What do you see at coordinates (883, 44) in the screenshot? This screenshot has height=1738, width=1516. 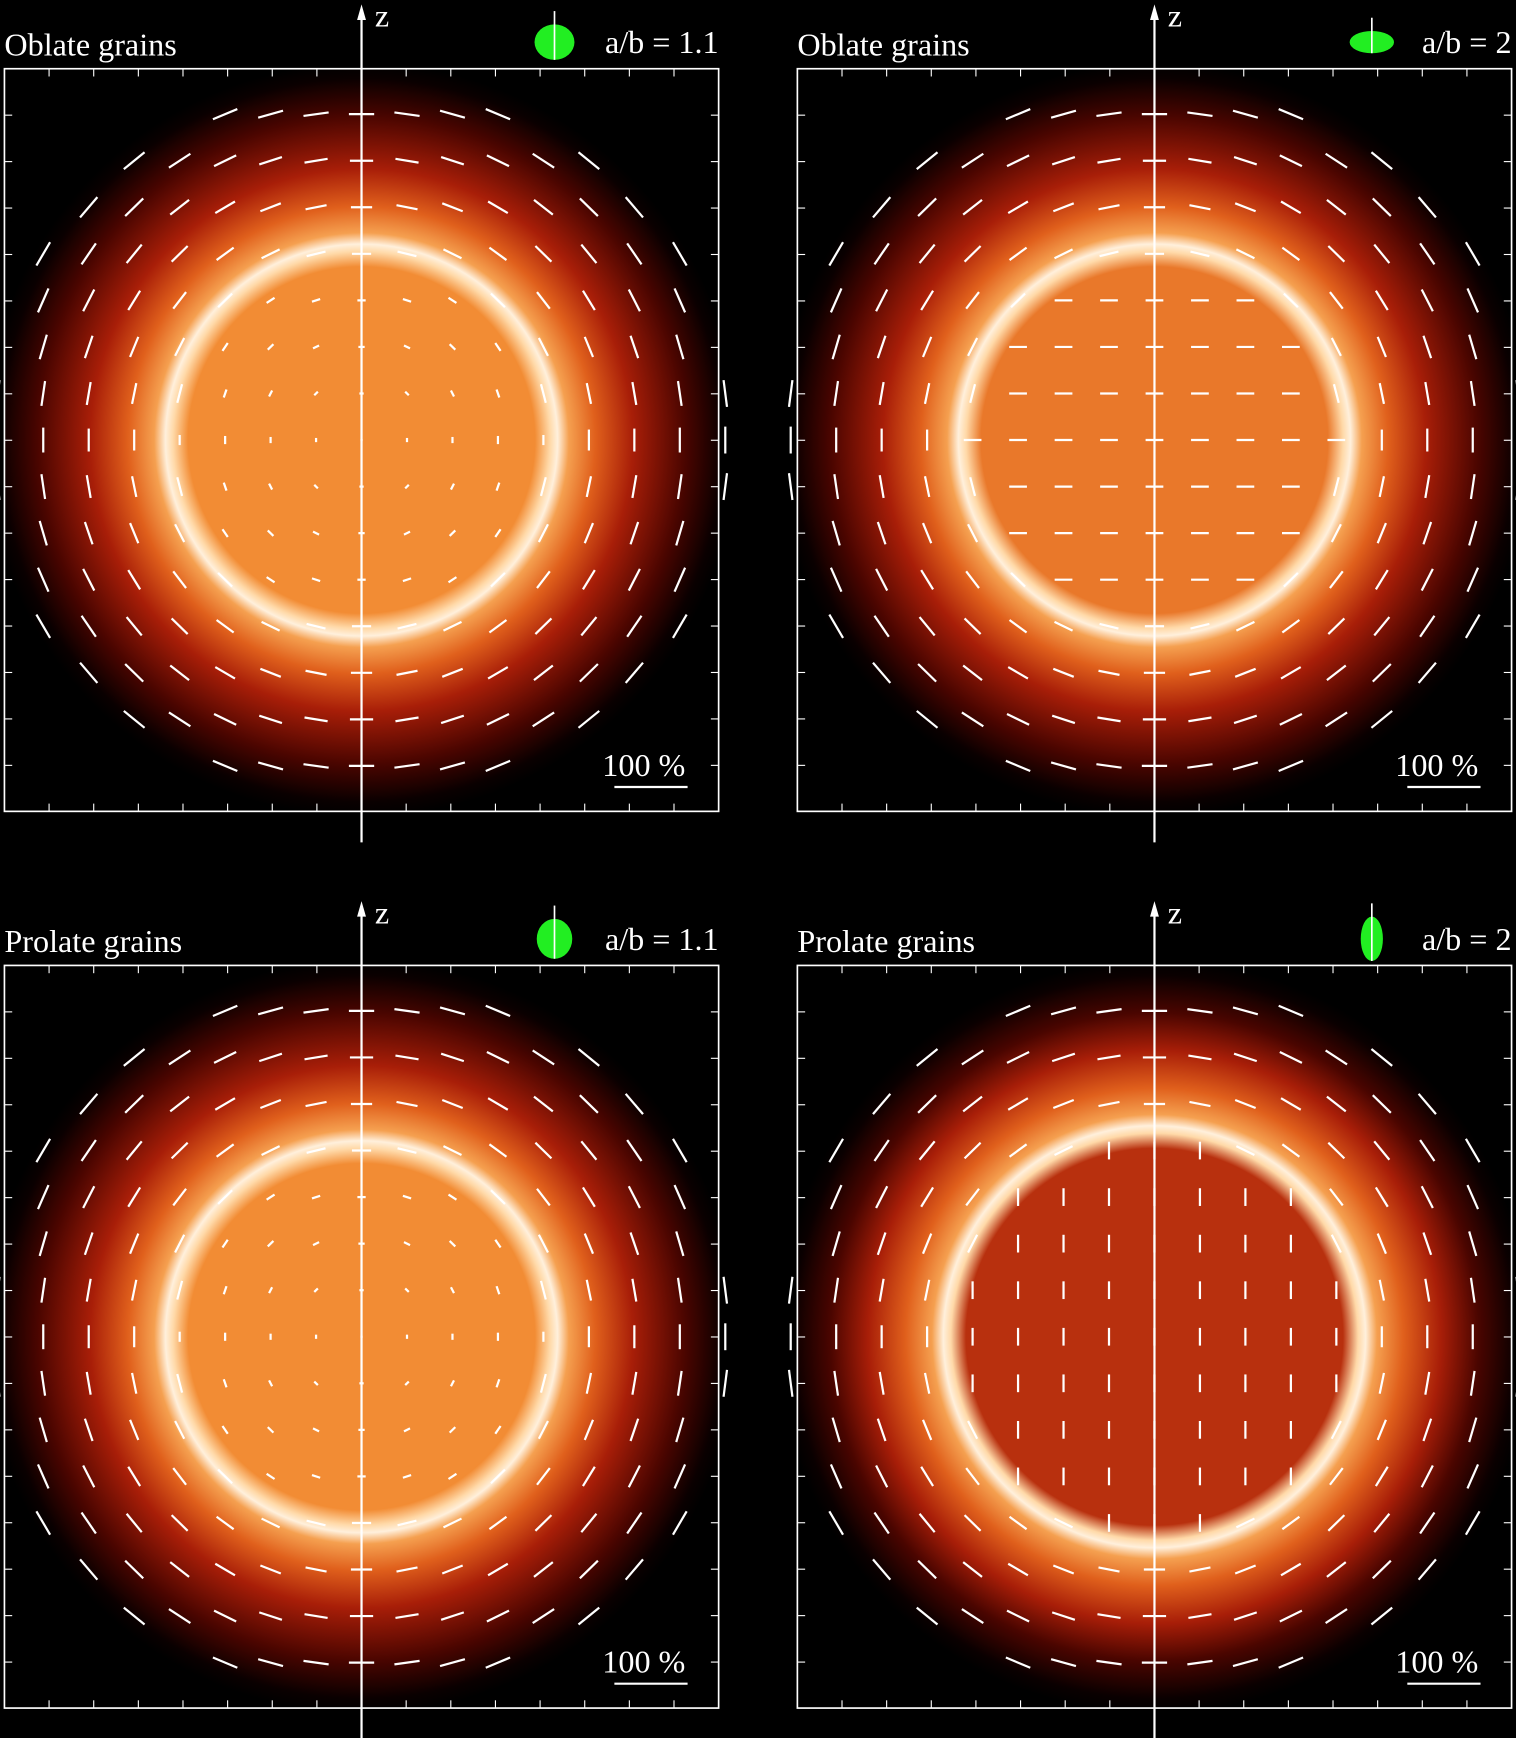 I see `panel-title: Oblate grains` at bounding box center [883, 44].